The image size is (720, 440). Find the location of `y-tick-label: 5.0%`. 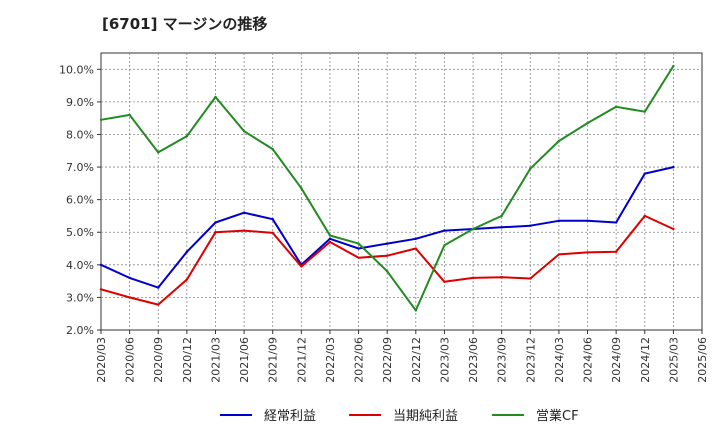

y-tick-label: 5.0% is located at coordinates (80, 232).